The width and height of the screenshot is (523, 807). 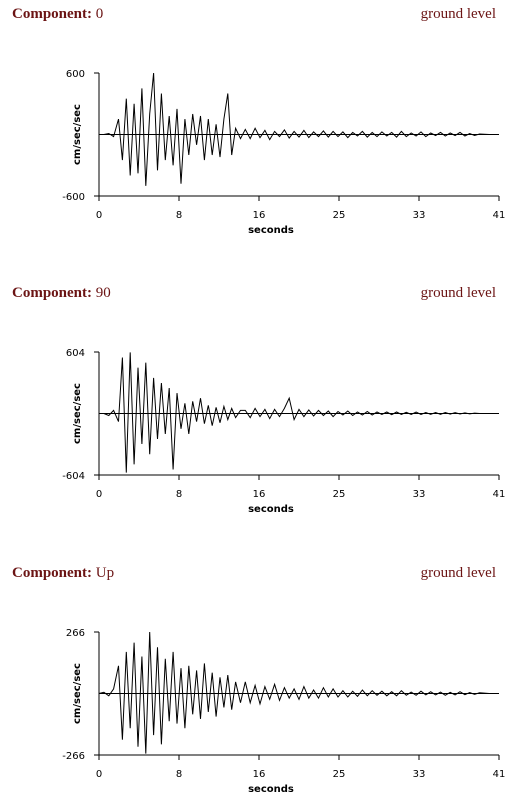 What do you see at coordinates (101, 293) in the screenshot?
I see `component-value: 90` at bounding box center [101, 293].